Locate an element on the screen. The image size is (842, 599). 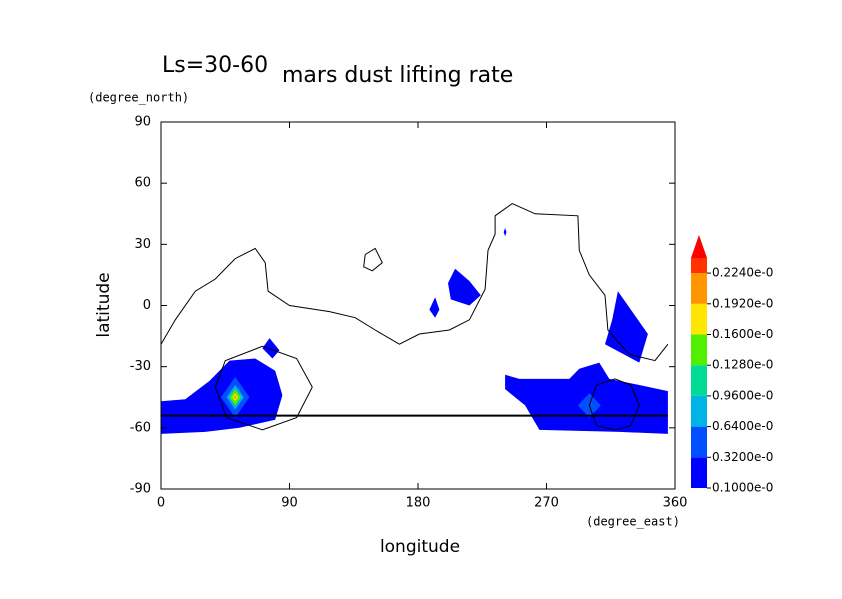
colorbar-label: 0.2240e-0 is located at coordinates (742, 273).